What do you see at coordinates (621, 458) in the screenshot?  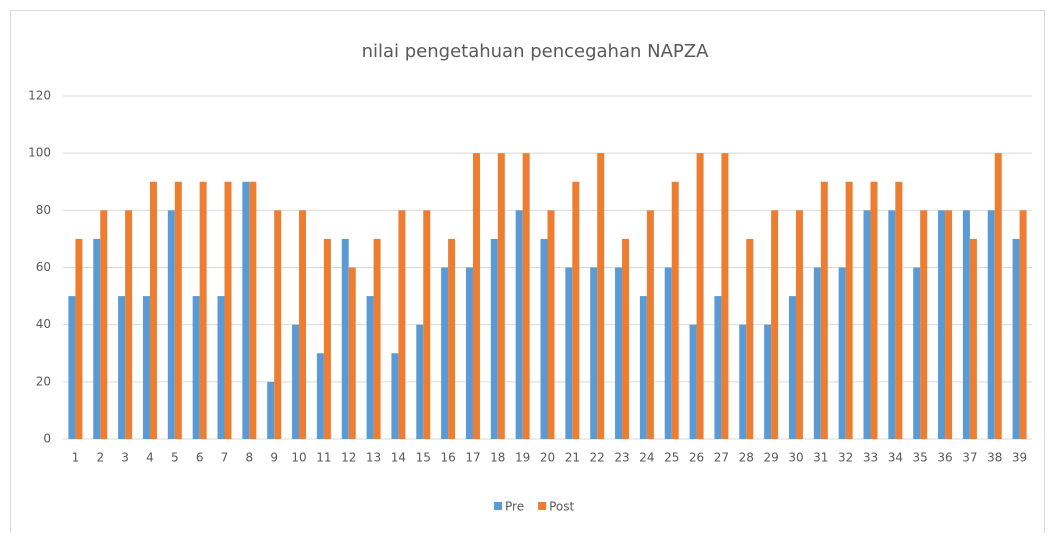 I see `x-tick-label: 23` at bounding box center [621, 458].